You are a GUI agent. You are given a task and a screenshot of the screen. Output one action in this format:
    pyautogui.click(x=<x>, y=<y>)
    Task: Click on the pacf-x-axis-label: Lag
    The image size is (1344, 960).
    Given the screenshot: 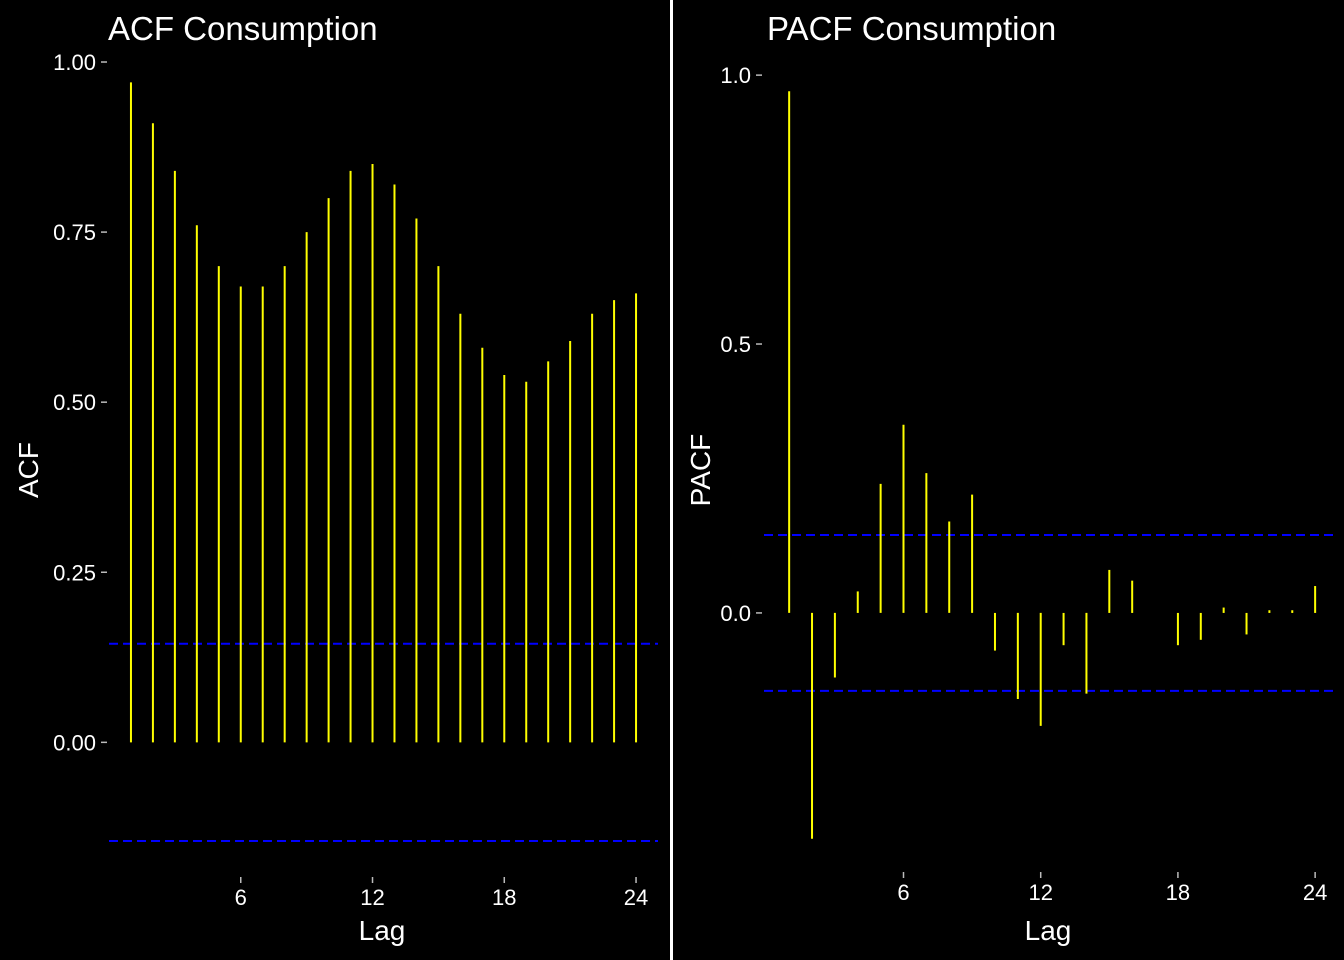 What is the action you would take?
    pyautogui.click(x=1048, y=930)
    